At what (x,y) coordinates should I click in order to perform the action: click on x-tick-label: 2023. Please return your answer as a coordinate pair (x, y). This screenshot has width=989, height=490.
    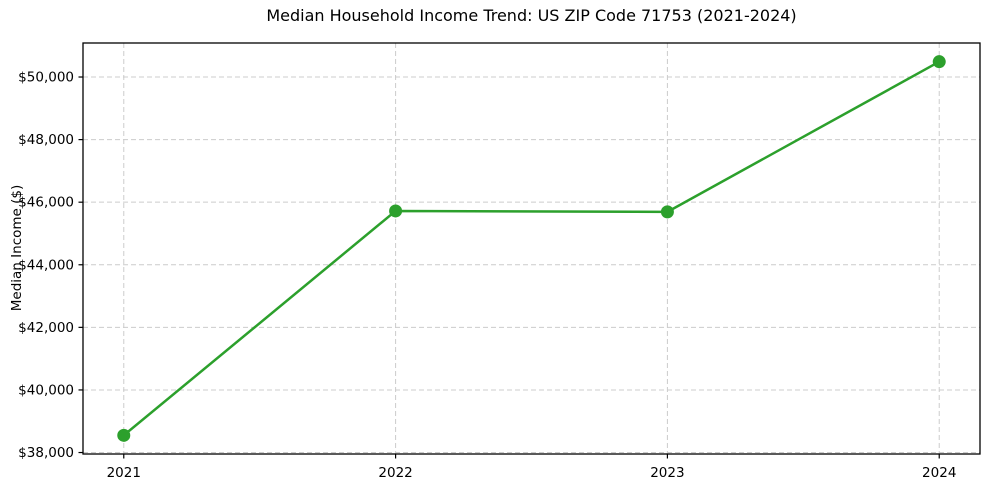
    Looking at the image, I should click on (667, 473).